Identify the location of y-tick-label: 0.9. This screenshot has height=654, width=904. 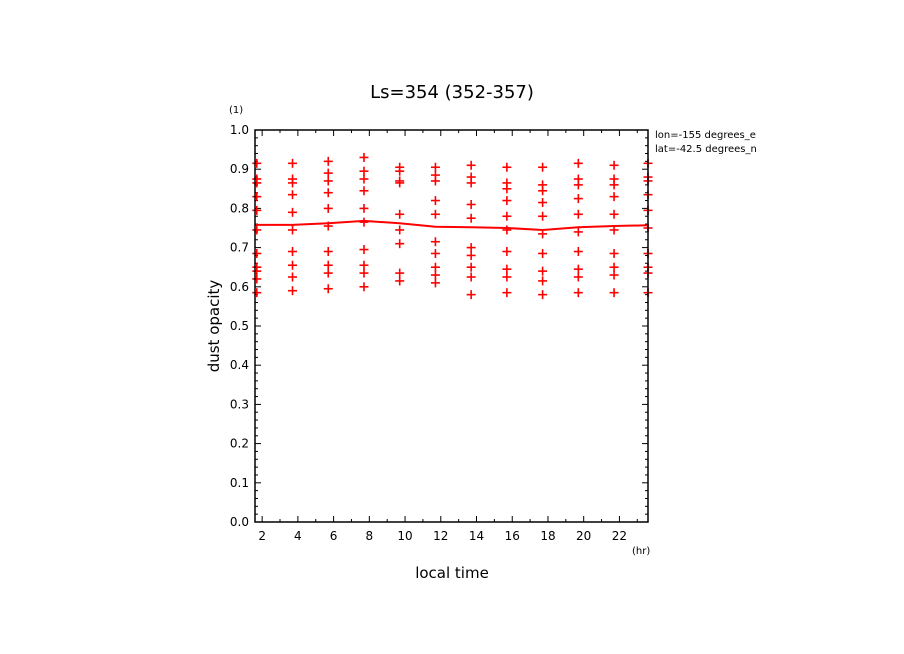
(239, 169).